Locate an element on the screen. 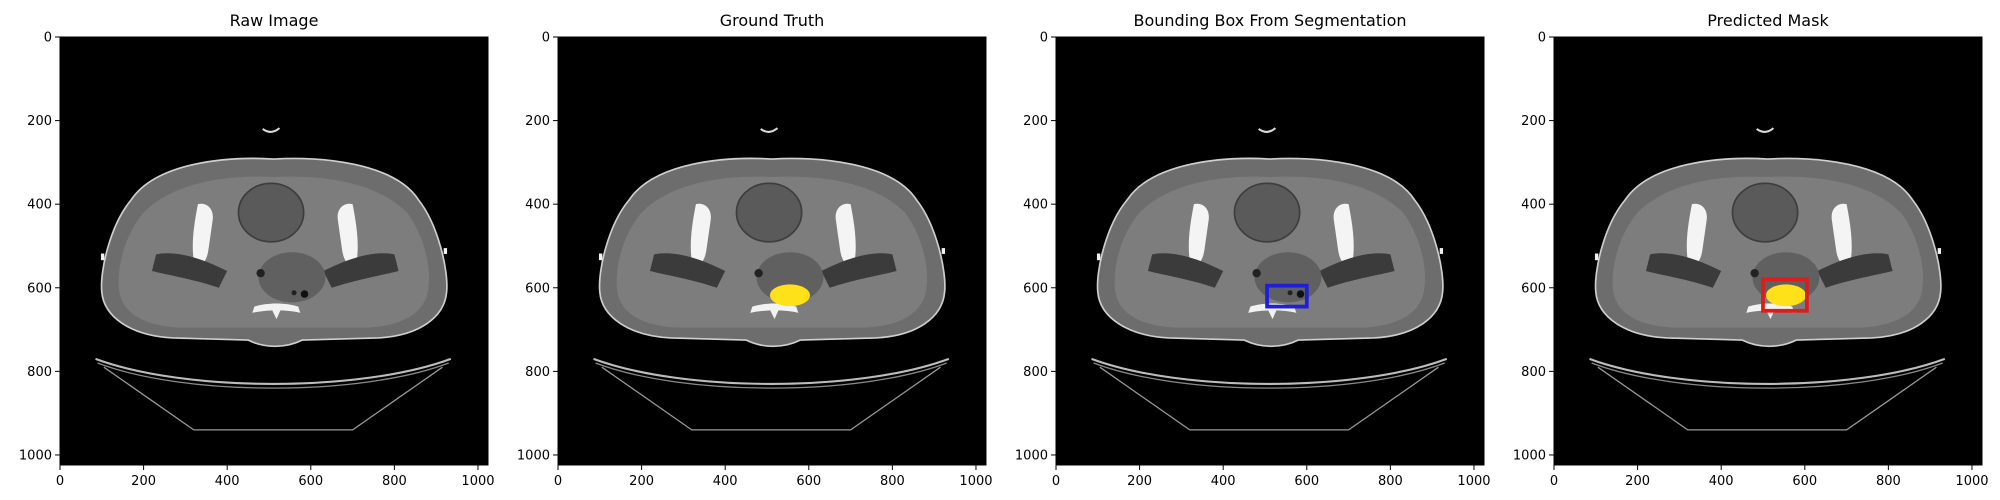 The width and height of the screenshot is (2000, 500). panel-title: Predicted Mask is located at coordinates (1768, 20).